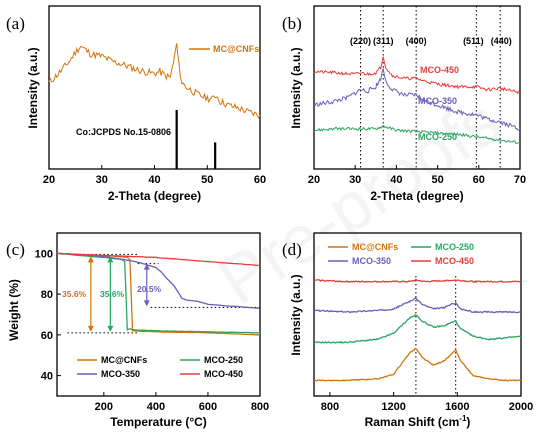  I want to click on series-line-mc@cnfs, so click(158, 294).